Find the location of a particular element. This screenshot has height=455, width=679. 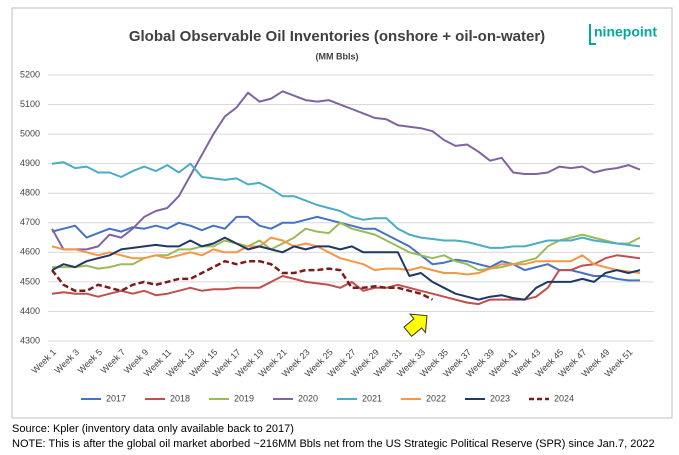

legend-label: 2018 is located at coordinates (180, 398).